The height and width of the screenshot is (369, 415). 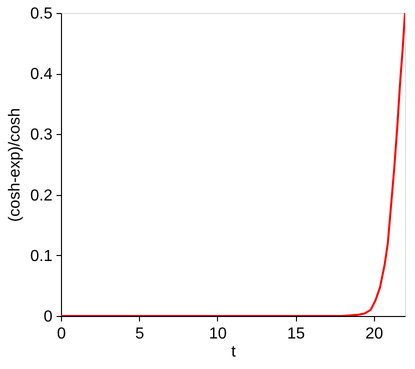 What do you see at coordinates (41, 135) in the screenshot?
I see `y-tick-label: 0.3` at bounding box center [41, 135].